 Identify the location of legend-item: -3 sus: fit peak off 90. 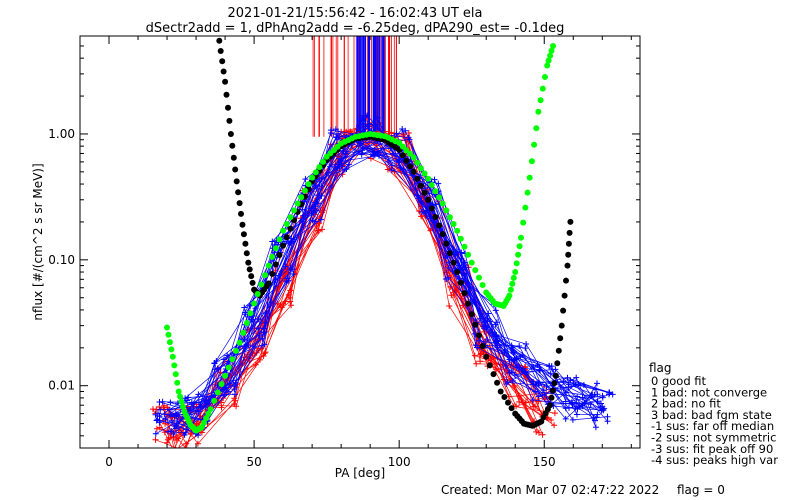
(712, 449).